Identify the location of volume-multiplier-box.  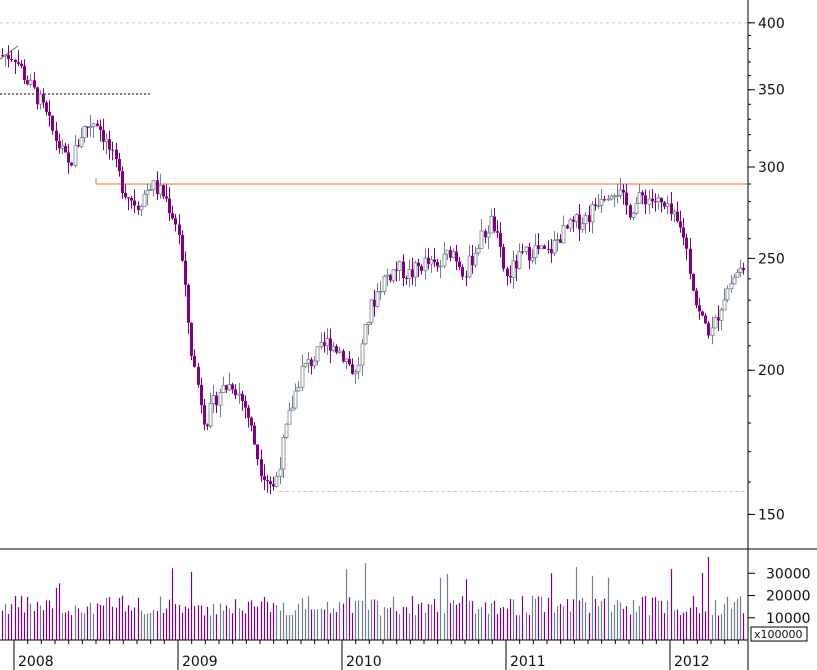
(779, 634).